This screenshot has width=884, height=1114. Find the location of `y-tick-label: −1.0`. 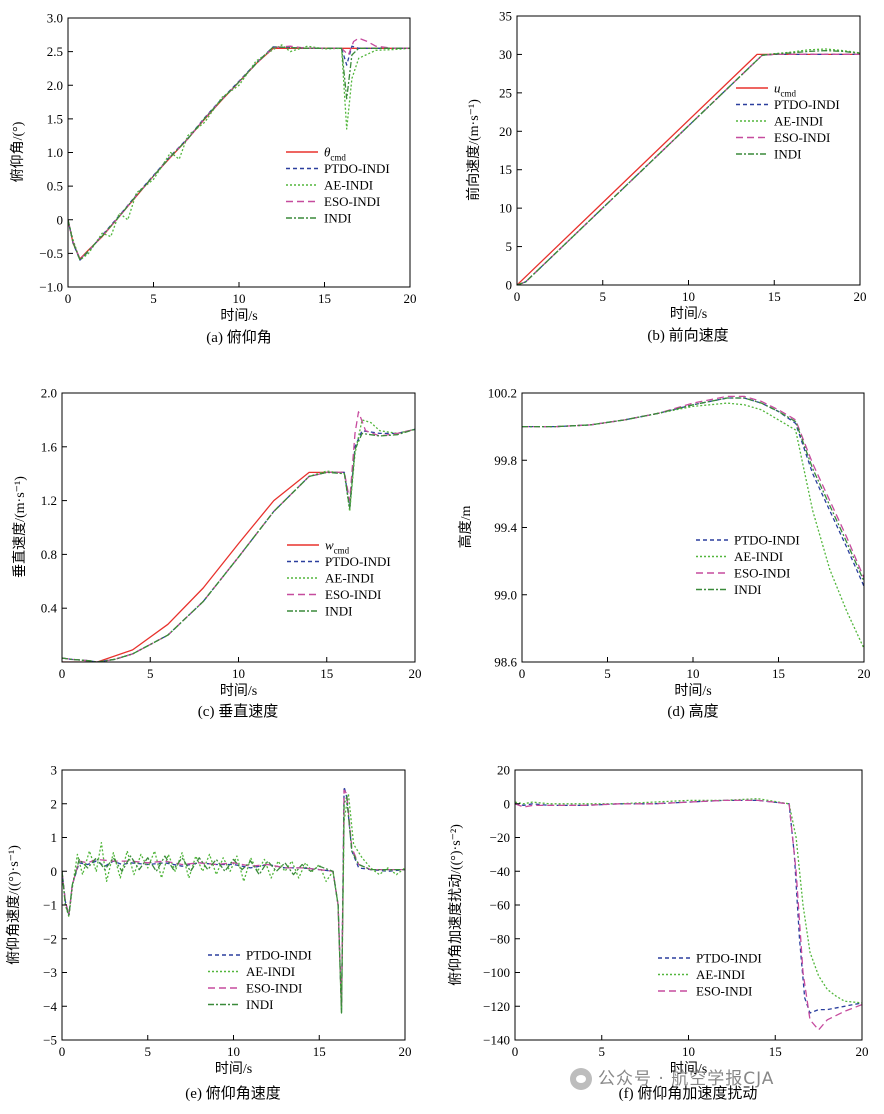

y-tick-label: −1.0 is located at coordinates (51, 287).